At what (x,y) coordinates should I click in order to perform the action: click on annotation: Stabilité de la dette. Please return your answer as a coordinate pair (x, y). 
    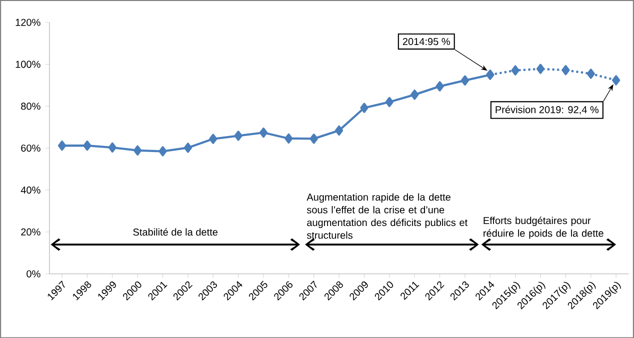
    Looking at the image, I should click on (175, 232).